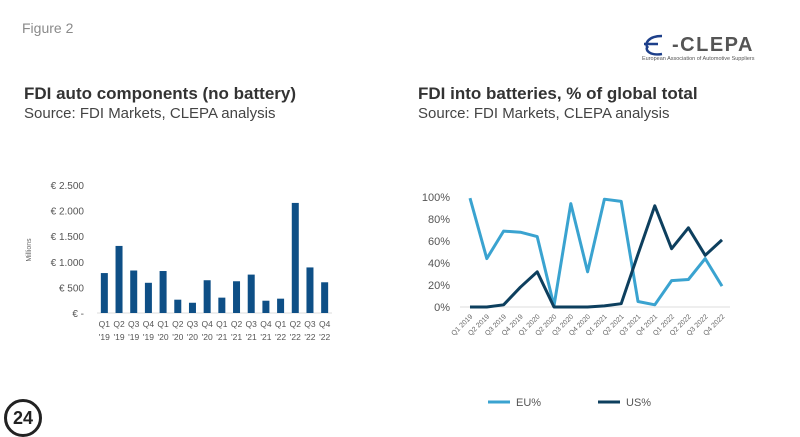  What do you see at coordinates (23, 418) in the screenshot?
I see `site-badge: 24` at bounding box center [23, 418].